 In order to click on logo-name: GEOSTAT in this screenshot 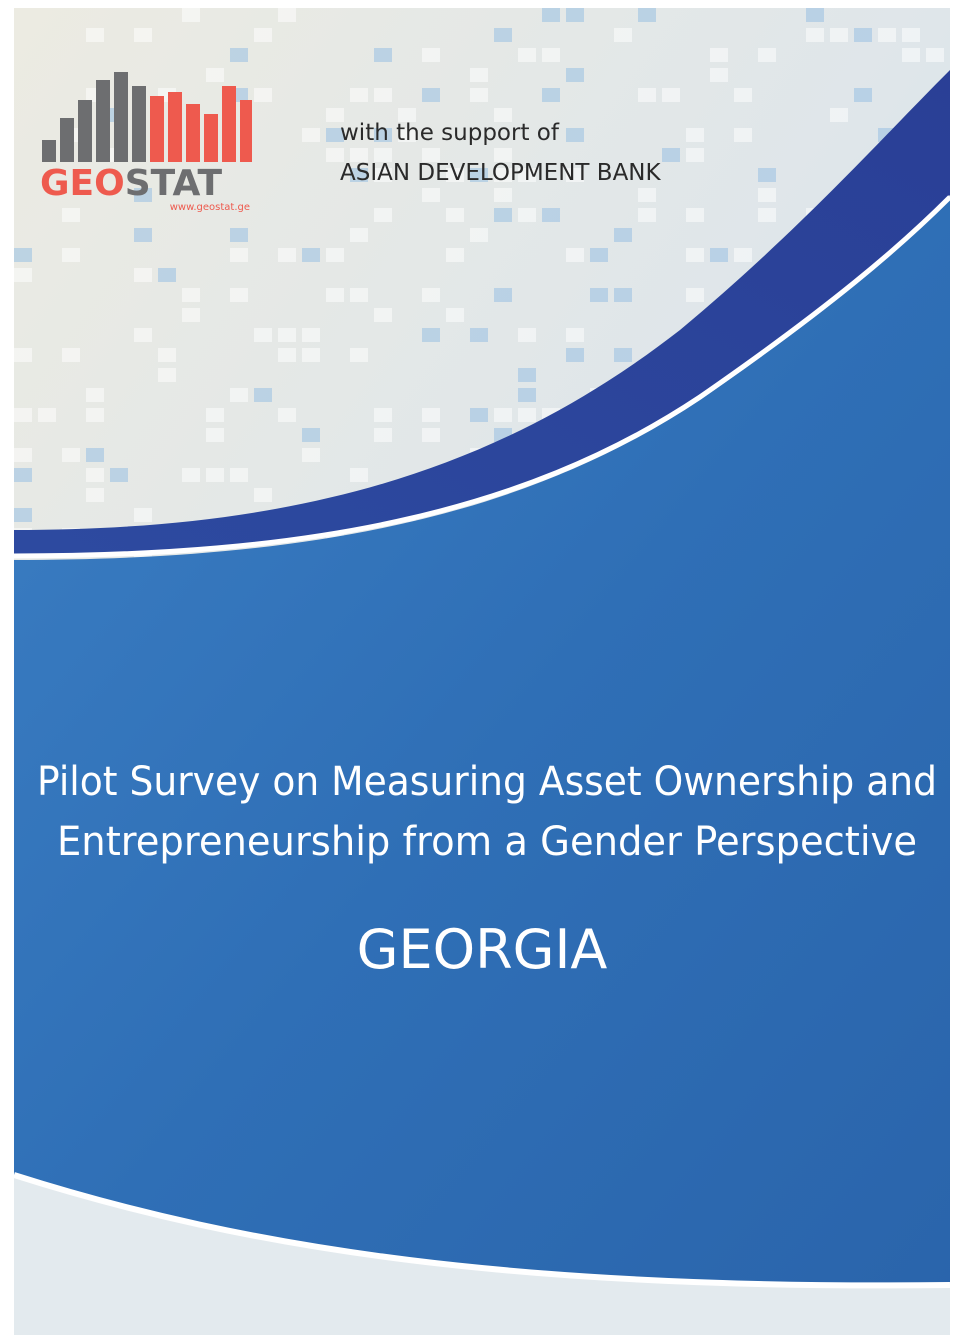, I will do `click(131, 183)`.